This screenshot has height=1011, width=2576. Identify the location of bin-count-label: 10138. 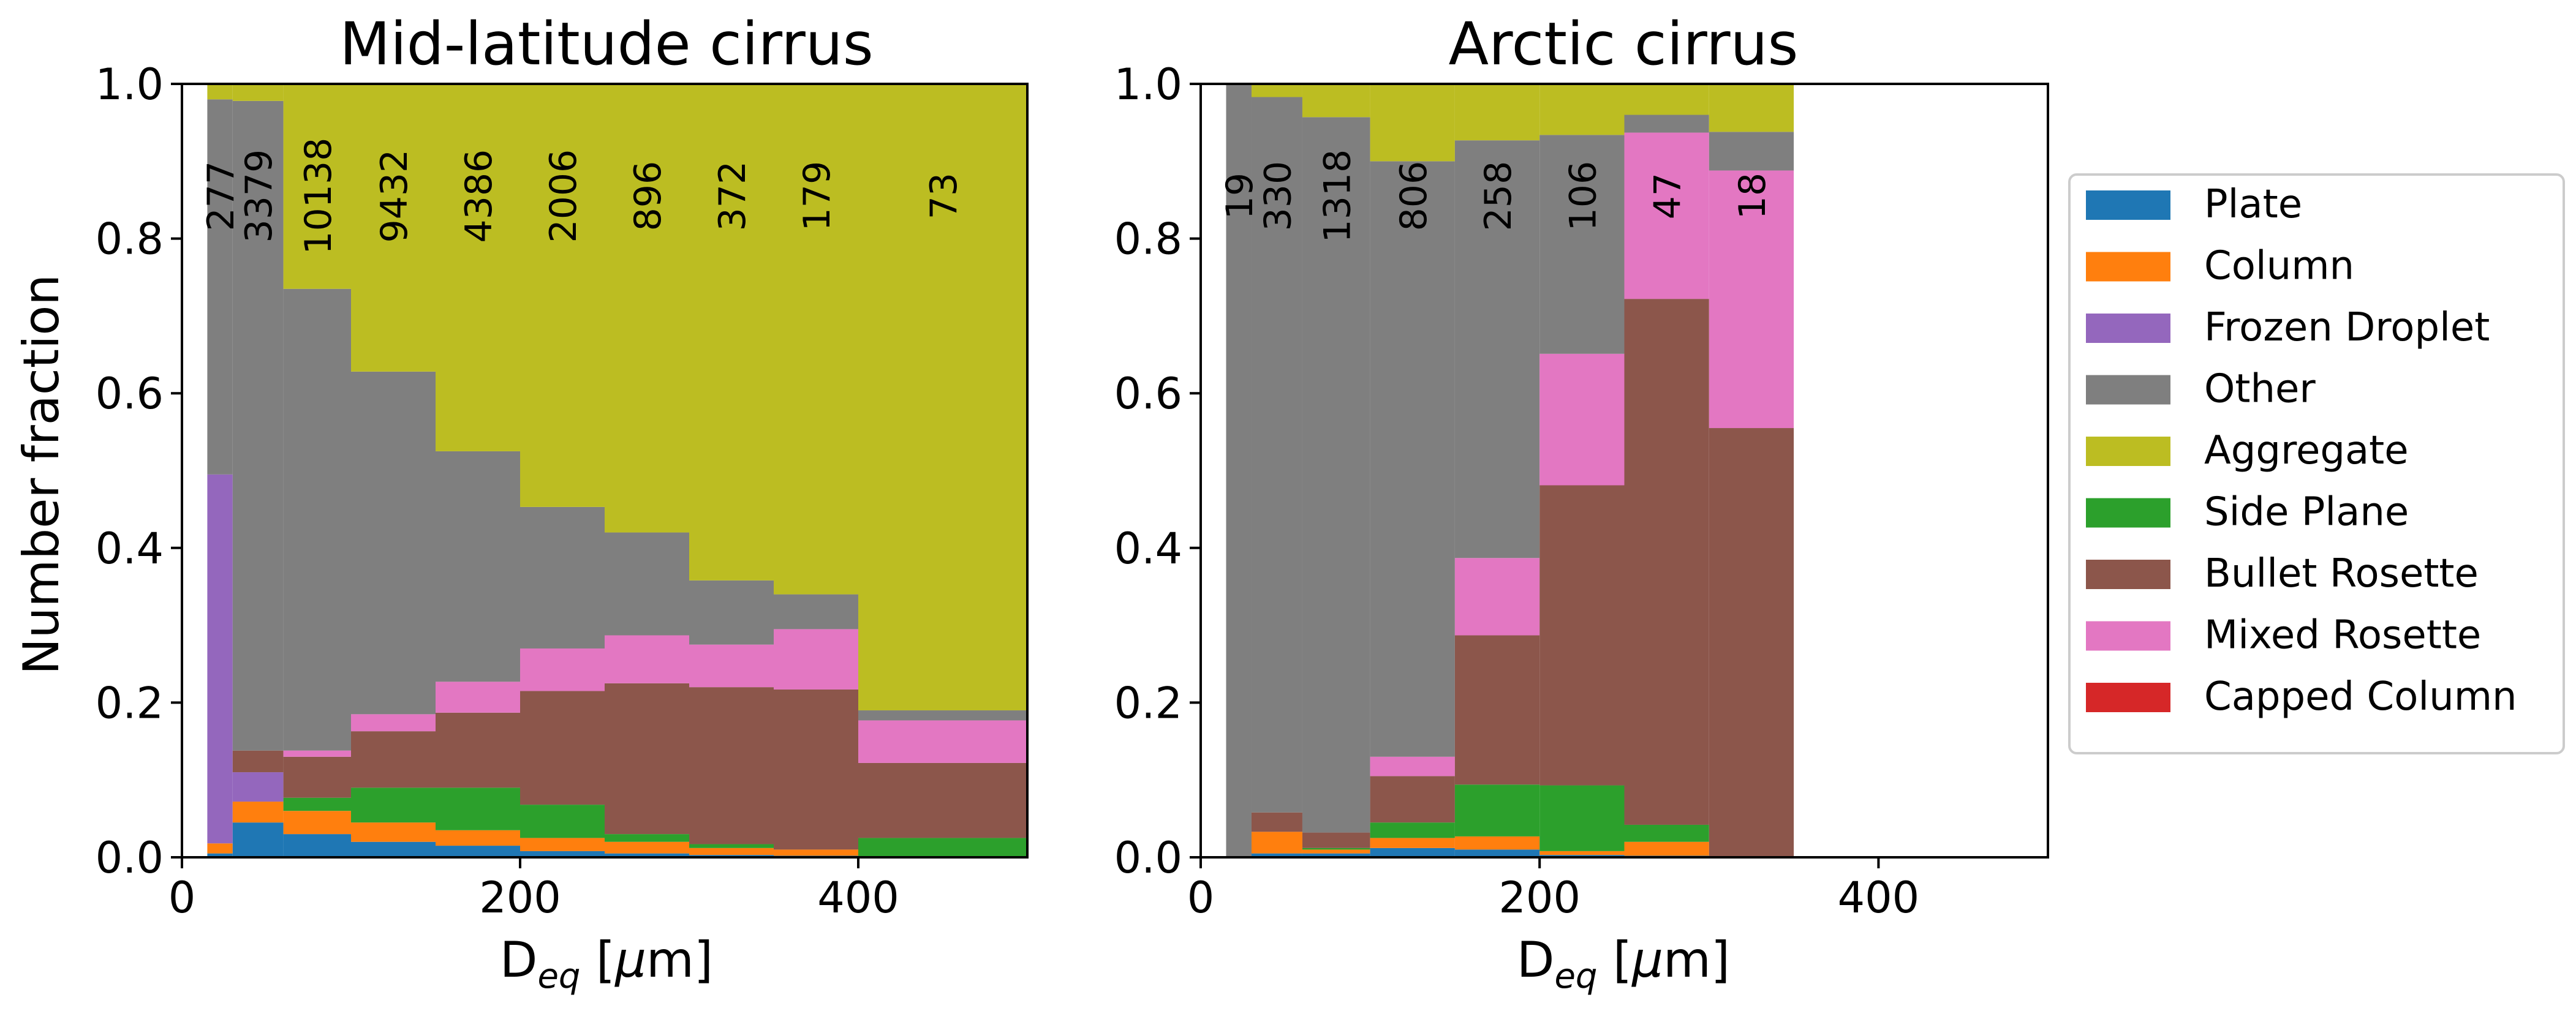
(318, 196).